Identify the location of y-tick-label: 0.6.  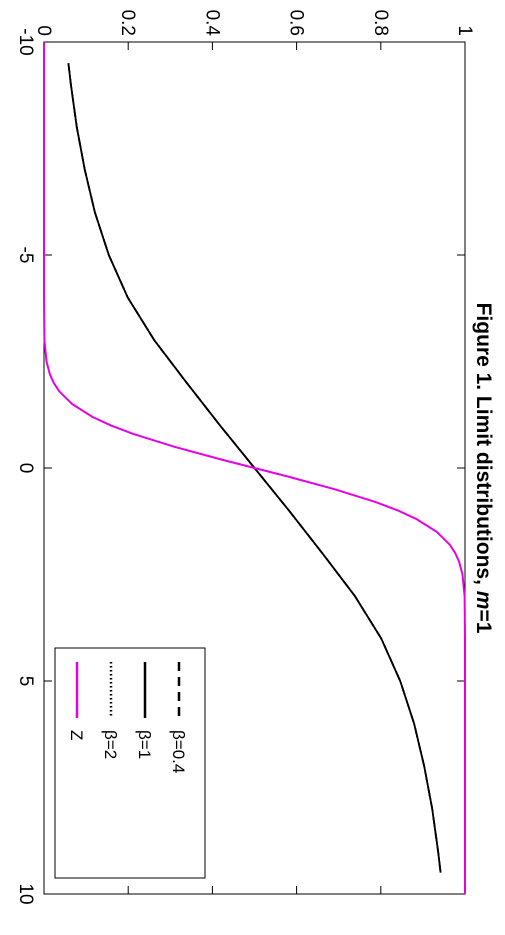
(296, 23).